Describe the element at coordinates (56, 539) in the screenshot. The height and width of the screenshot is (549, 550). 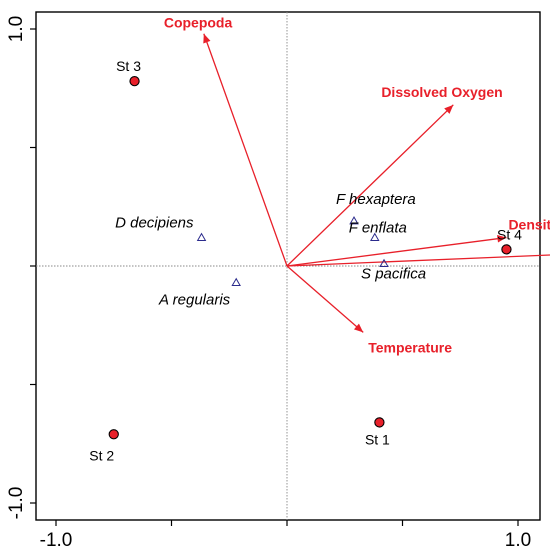
I see `x-tick-label: -1.0` at that location.